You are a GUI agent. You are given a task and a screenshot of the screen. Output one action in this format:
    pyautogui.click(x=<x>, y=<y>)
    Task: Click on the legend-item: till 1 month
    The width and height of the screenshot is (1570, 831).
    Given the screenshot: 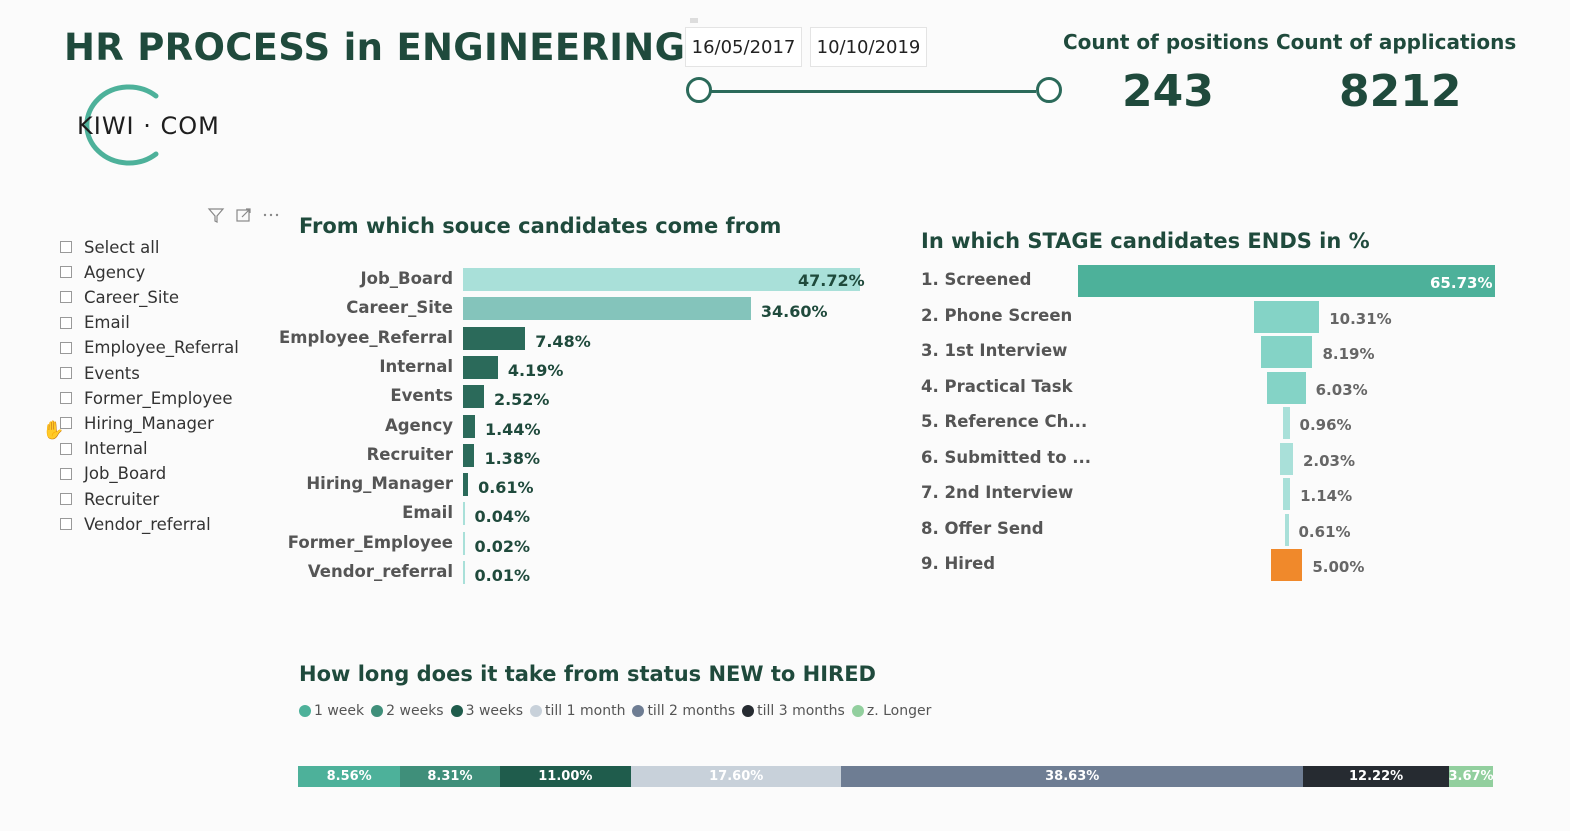 What is the action you would take?
    pyautogui.click(x=577, y=711)
    